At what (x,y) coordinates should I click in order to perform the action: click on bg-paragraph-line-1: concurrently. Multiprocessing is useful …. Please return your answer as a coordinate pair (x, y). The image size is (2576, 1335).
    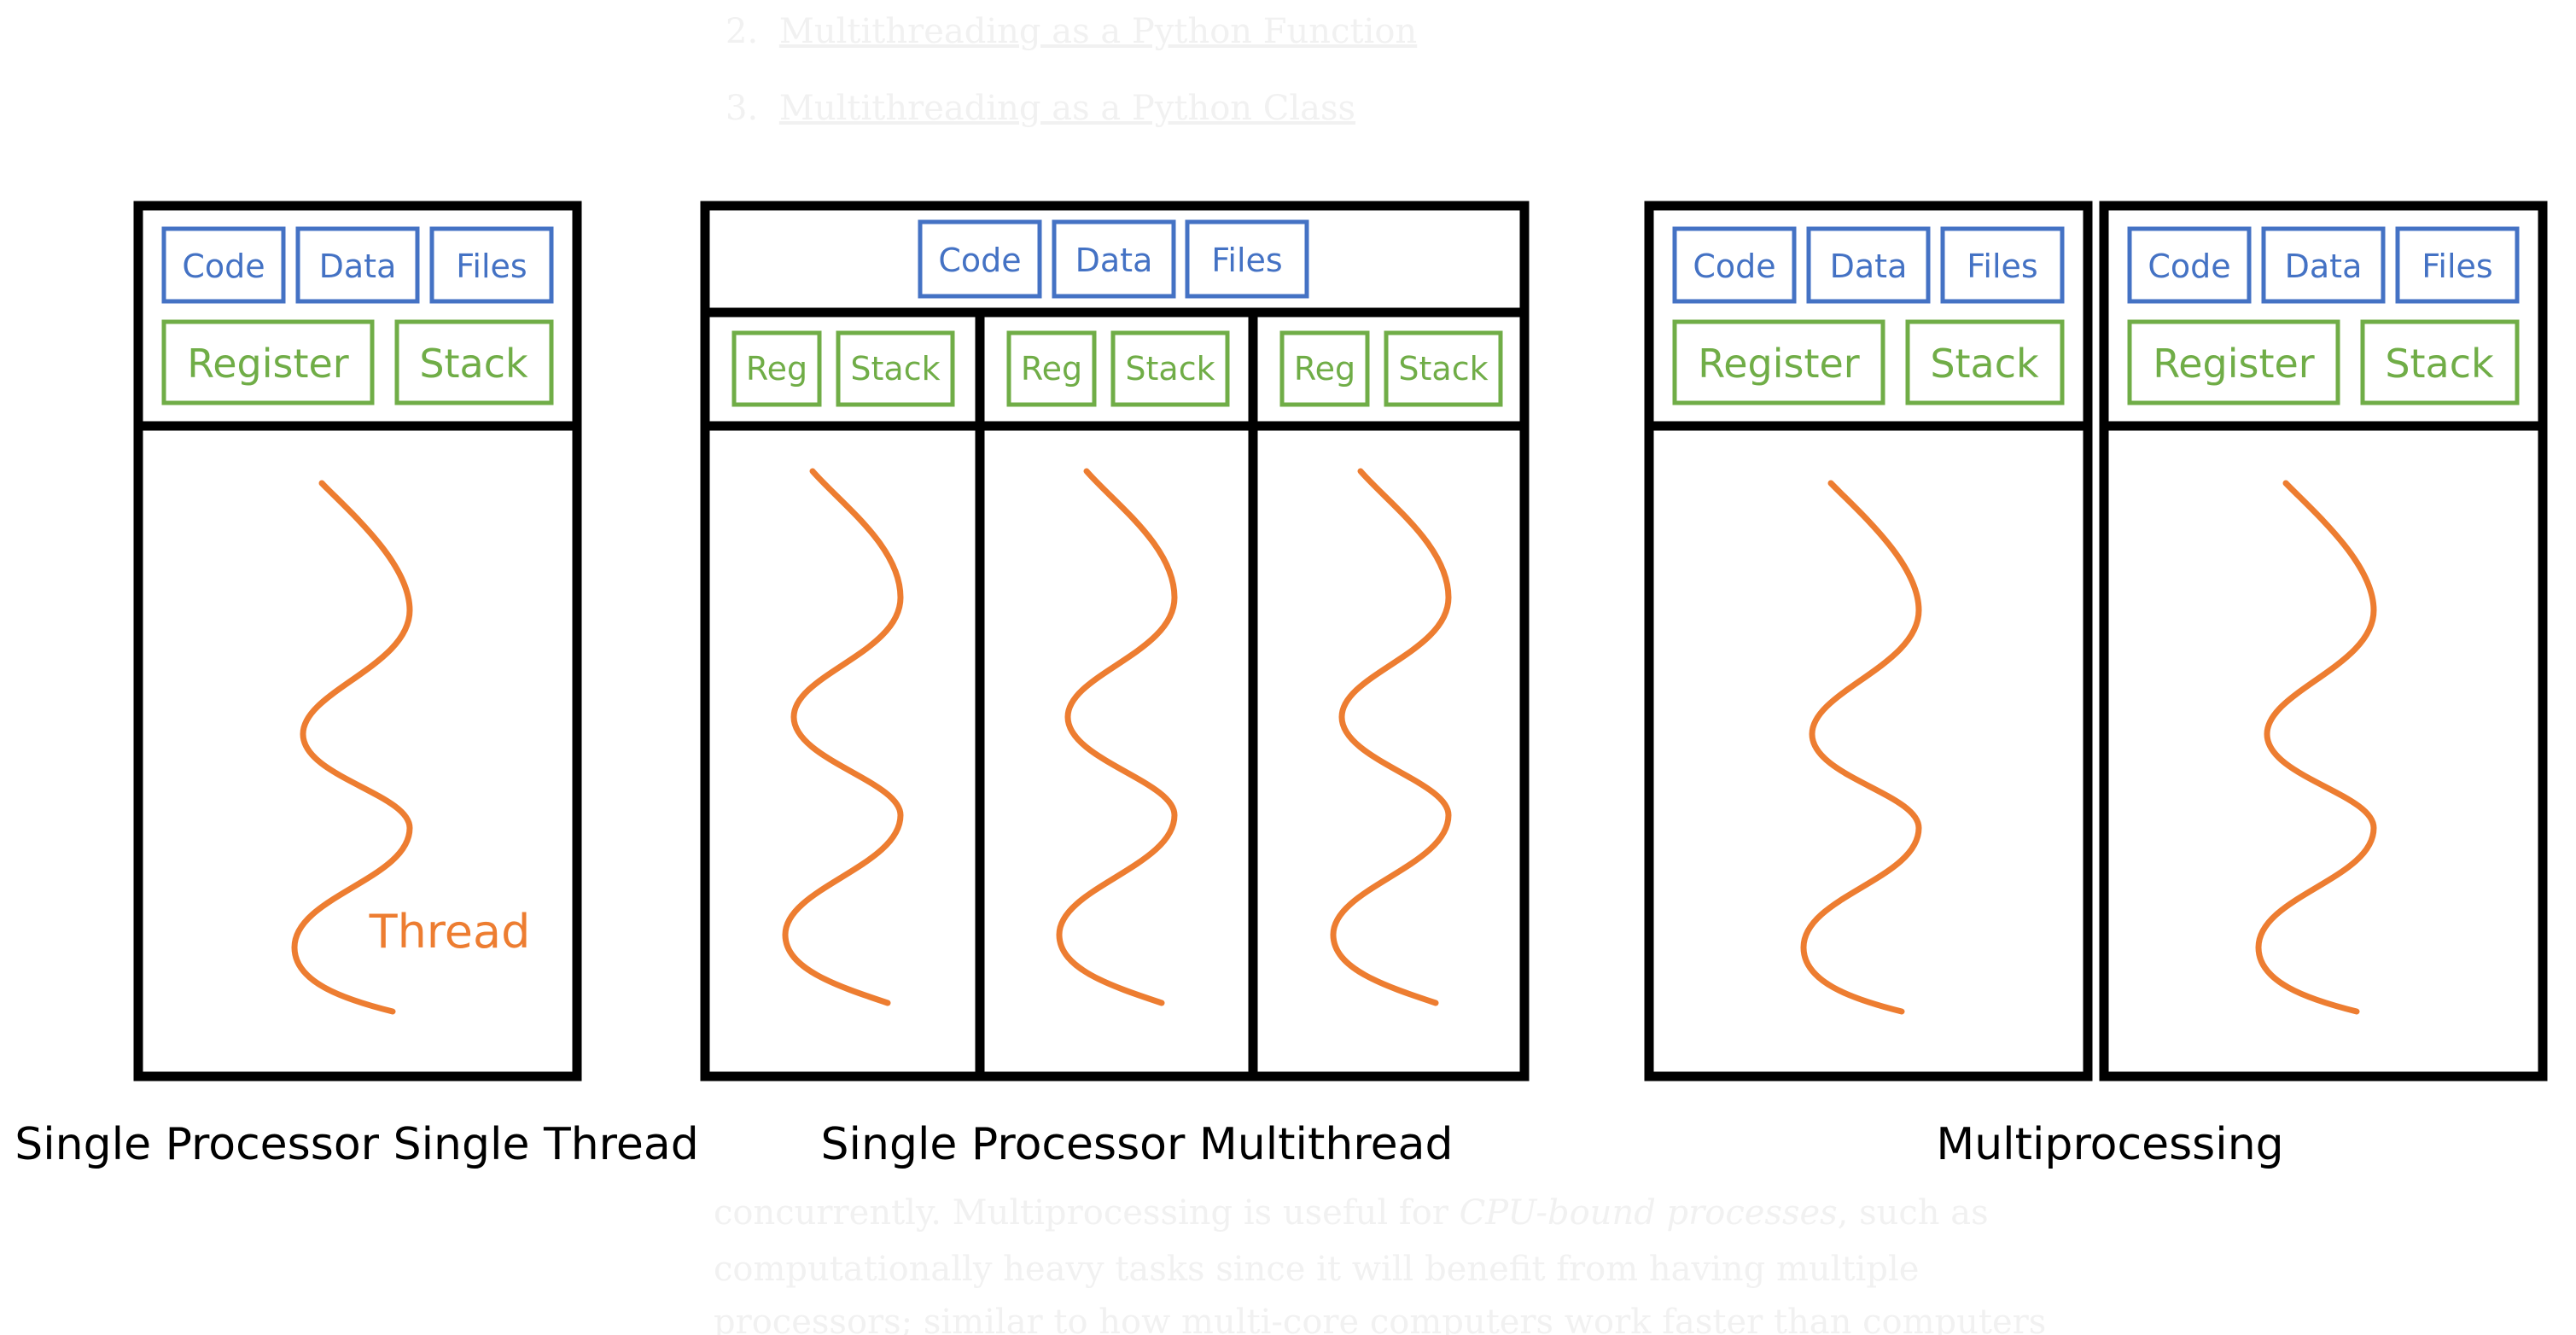
    Looking at the image, I should click on (1351, 1213).